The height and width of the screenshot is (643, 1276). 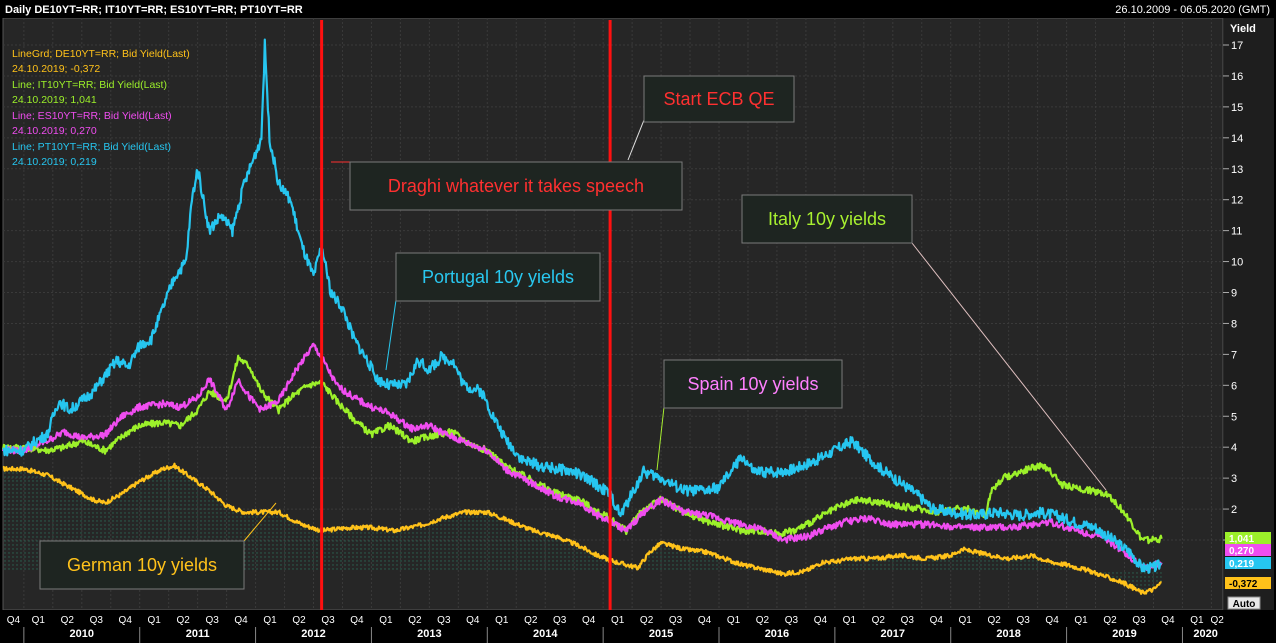 I want to click on y-axis-panel, so click(x=1249, y=314).